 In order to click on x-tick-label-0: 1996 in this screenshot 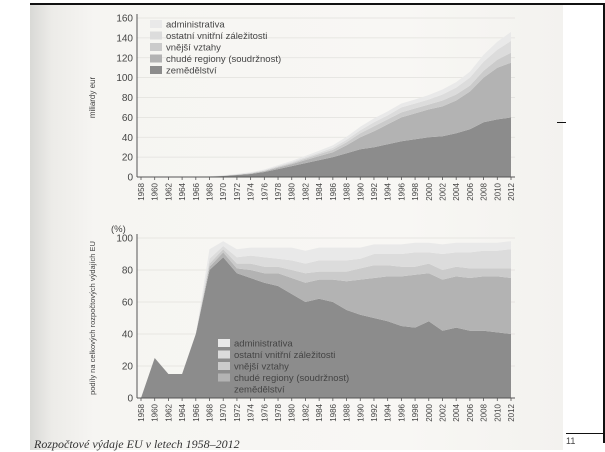, I will do `click(401, 191)`.